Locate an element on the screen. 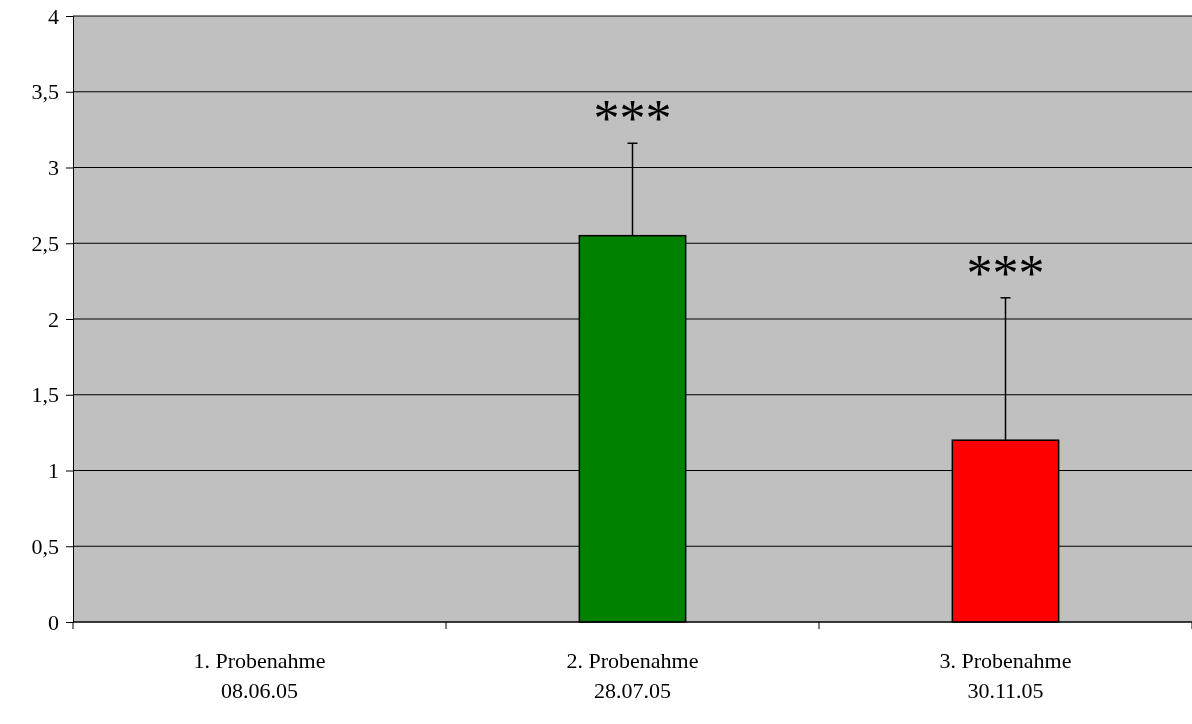  y-tick-label: 1,5 is located at coordinates (45, 395).